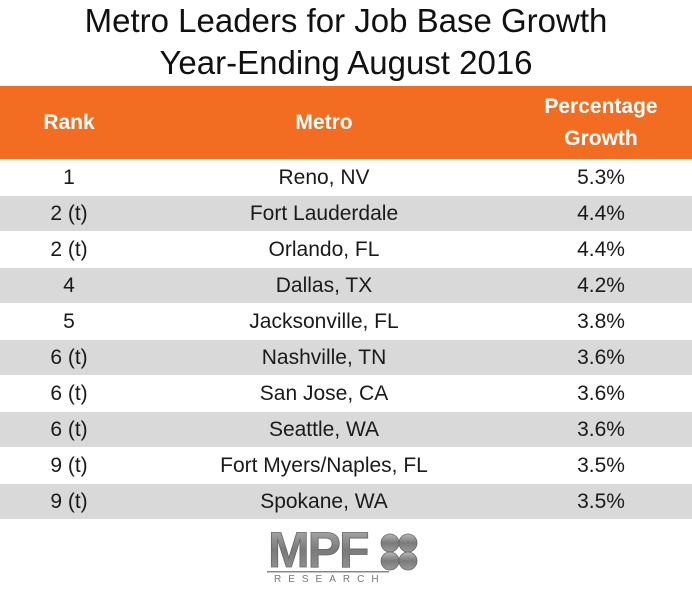 This screenshot has height=590, width=692. What do you see at coordinates (601, 321) in the screenshot?
I see `growth-cell: 3.8%` at bounding box center [601, 321].